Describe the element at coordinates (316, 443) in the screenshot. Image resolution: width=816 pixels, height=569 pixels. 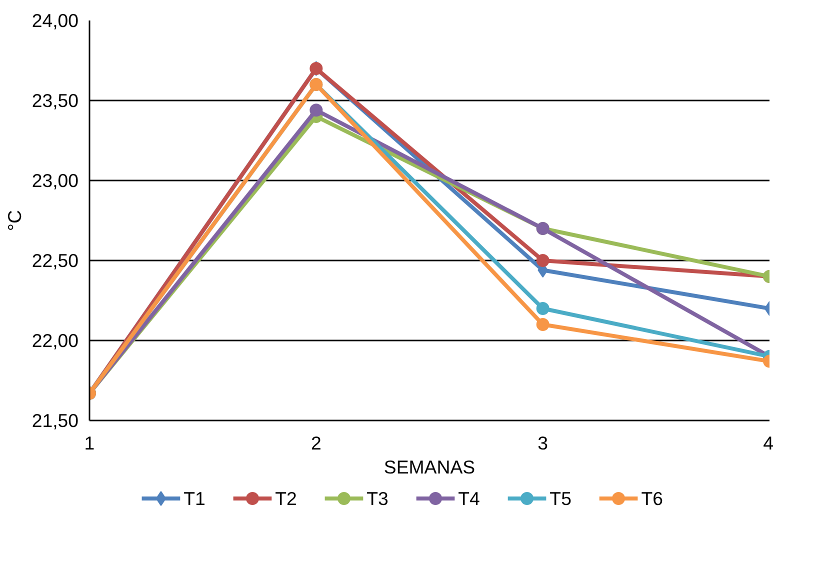
I see `x-tick-label: 2` at that location.